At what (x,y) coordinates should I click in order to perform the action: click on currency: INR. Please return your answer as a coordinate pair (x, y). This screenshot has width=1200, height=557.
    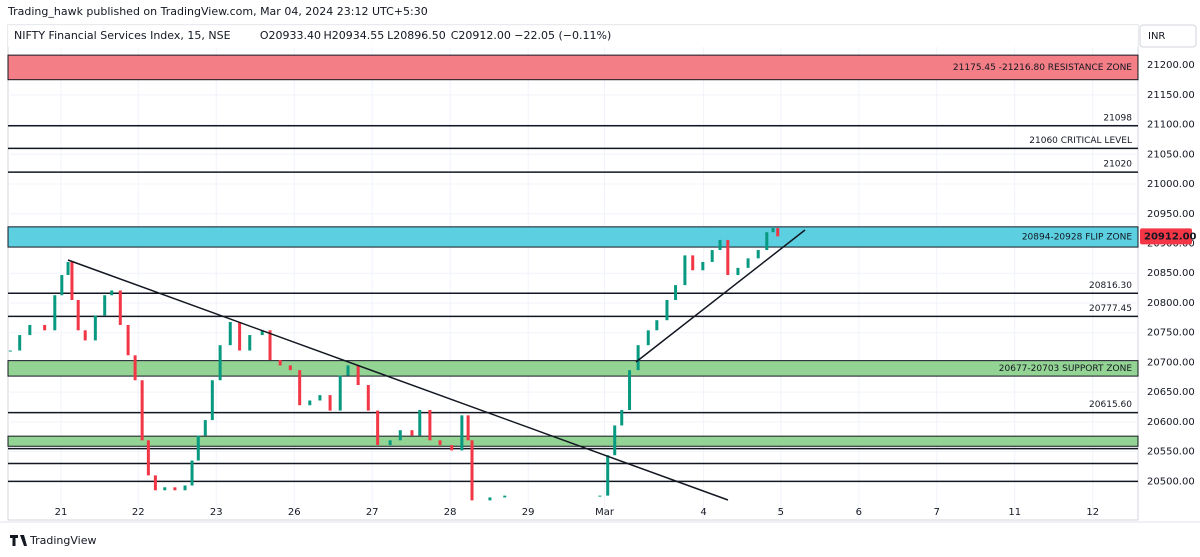
    Looking at the image, I should click on (1156, 36).